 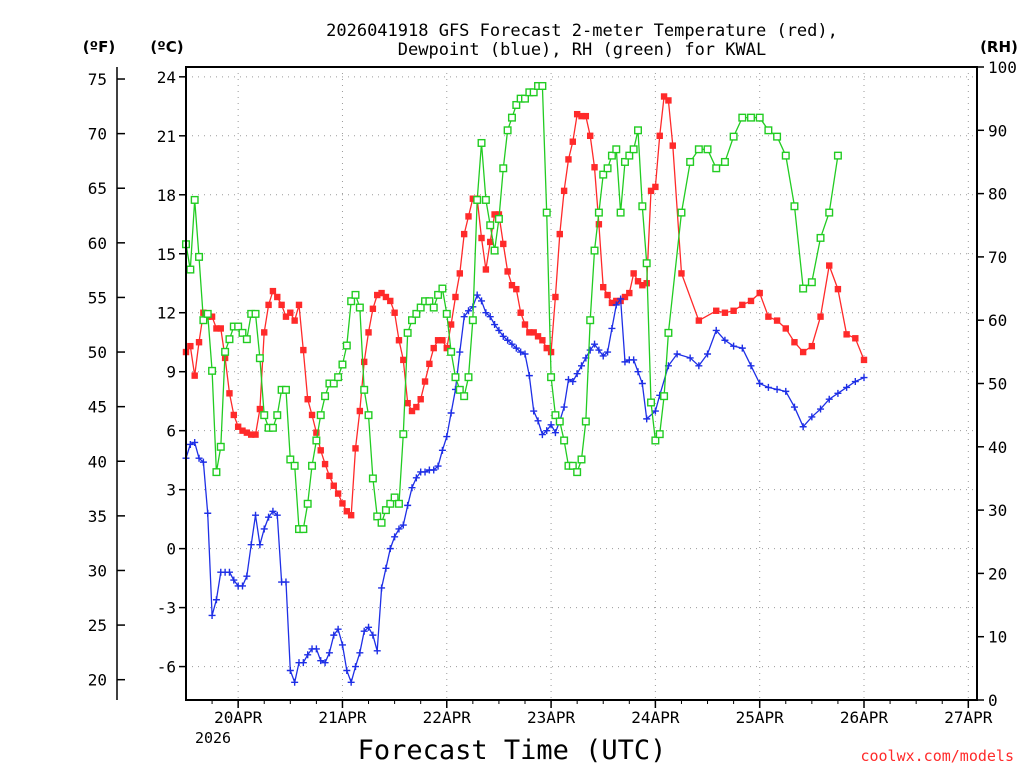 What do you see at coordinates (171, 431) in the screenshot?
I see `celsius-tick-label: 6` at bounding box center [171, 431].